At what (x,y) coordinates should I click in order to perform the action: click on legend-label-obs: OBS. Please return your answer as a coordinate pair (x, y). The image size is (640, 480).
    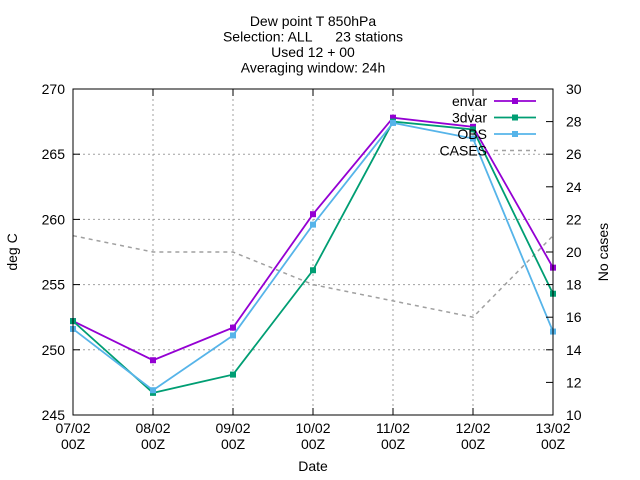
    Looking at the image, I should click on (472, 134).